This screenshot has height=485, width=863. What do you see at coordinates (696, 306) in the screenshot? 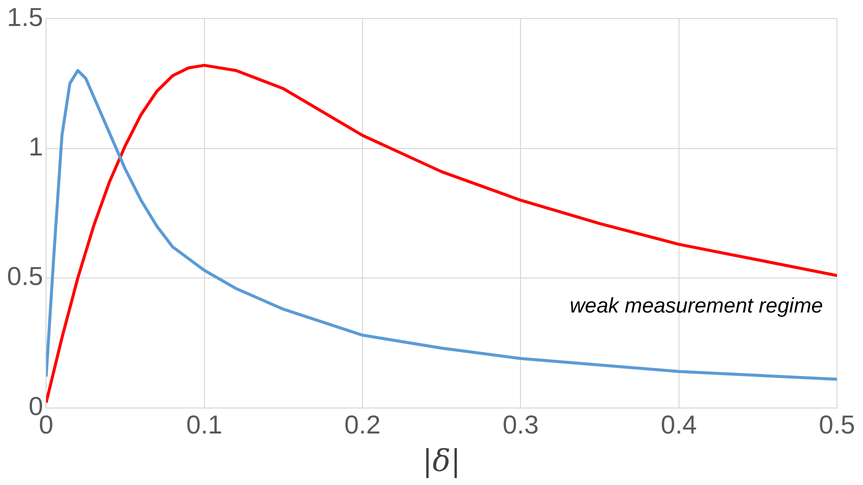
I see `annotation: weak measurement regime` at bounding box center [696, 306].